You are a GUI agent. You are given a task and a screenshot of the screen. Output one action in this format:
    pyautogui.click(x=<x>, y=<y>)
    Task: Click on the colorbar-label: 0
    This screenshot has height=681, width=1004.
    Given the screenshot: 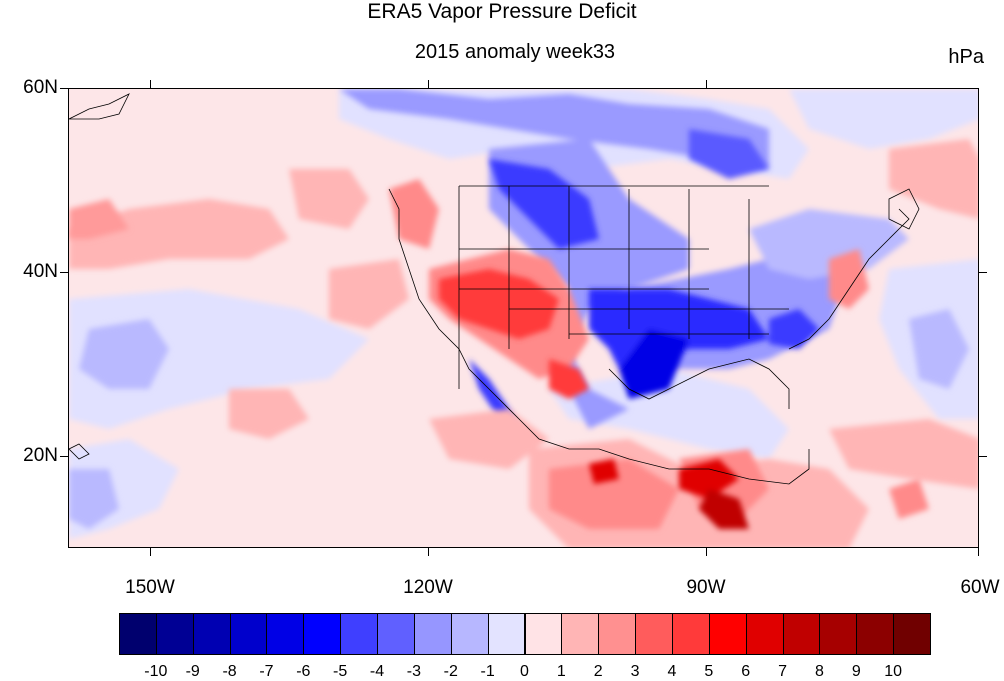 What is the action you would take?
    pyautogui.click(x=524, y=671)
    